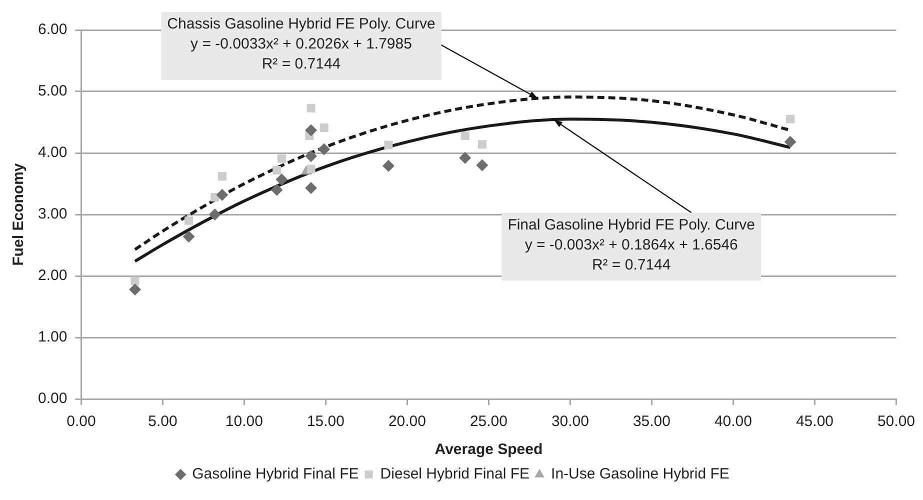 The width and height of the screenshot is (923, 500). I want to click on y-tick-label: 5.00, so click(53, 91).